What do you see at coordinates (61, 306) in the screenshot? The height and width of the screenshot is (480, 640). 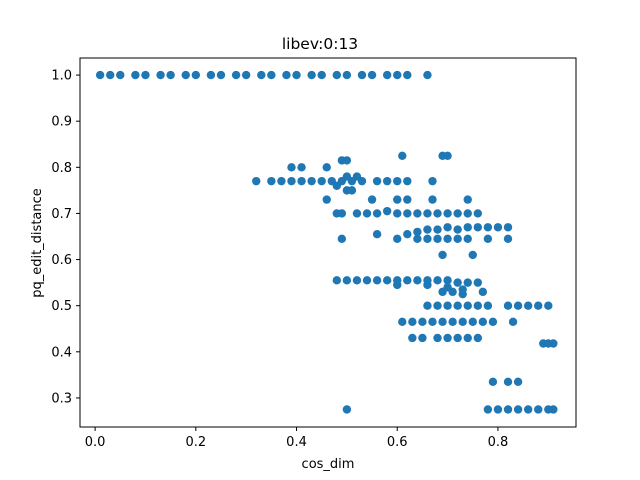 I see `y-tick-label: 0.5` at bounding box center [61, 306].